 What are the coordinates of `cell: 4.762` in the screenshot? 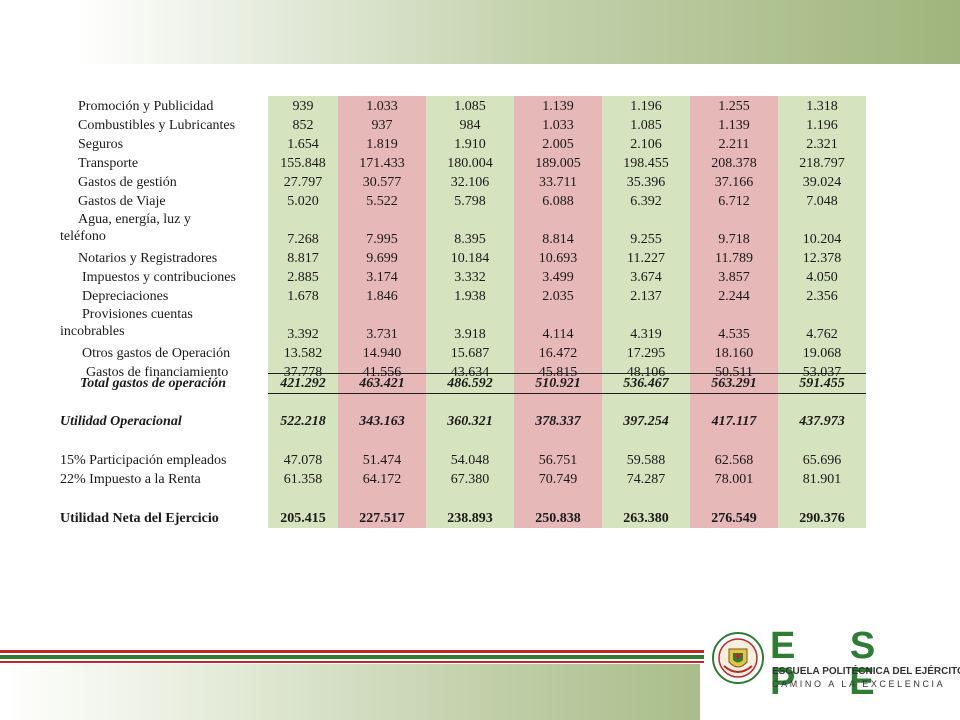 It's located at (822, 334).